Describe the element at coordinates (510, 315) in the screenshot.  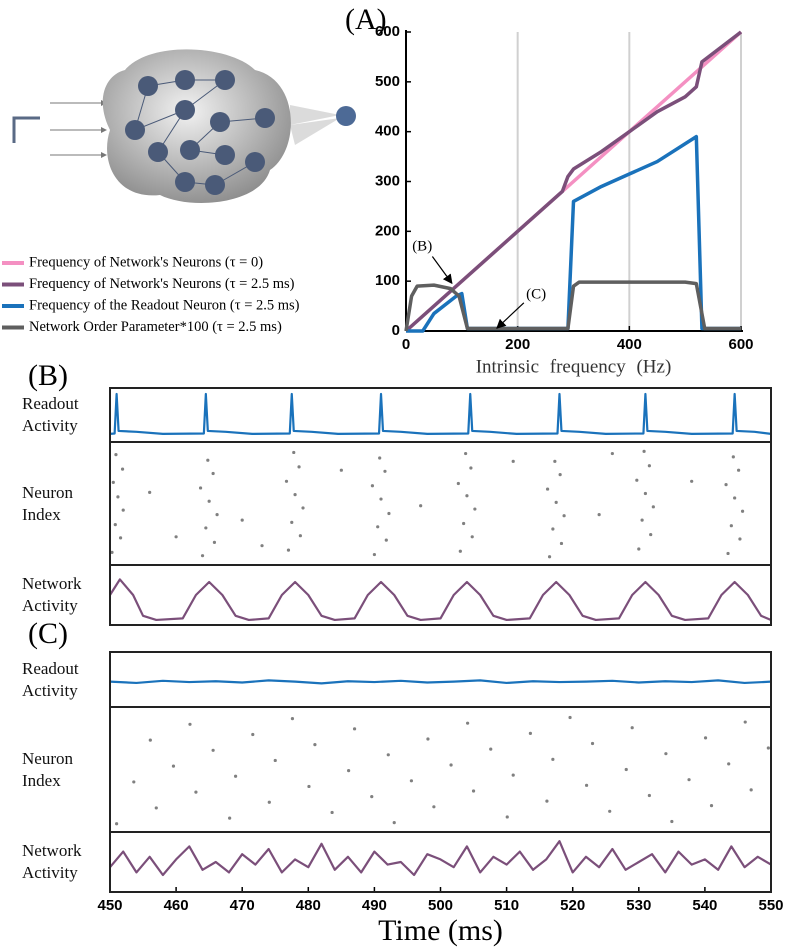
I see `annotation-arrow` at that location.